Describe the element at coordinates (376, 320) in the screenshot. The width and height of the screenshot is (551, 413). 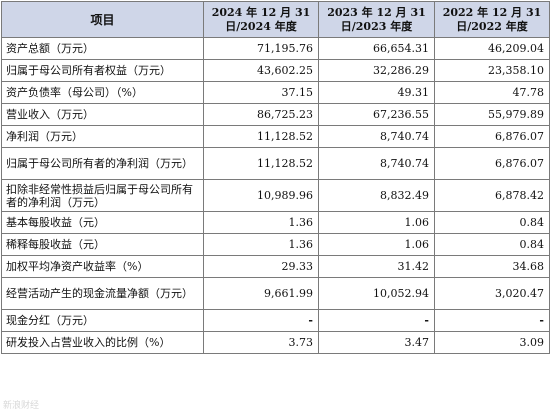
I see `cell-2023: -` at that location.